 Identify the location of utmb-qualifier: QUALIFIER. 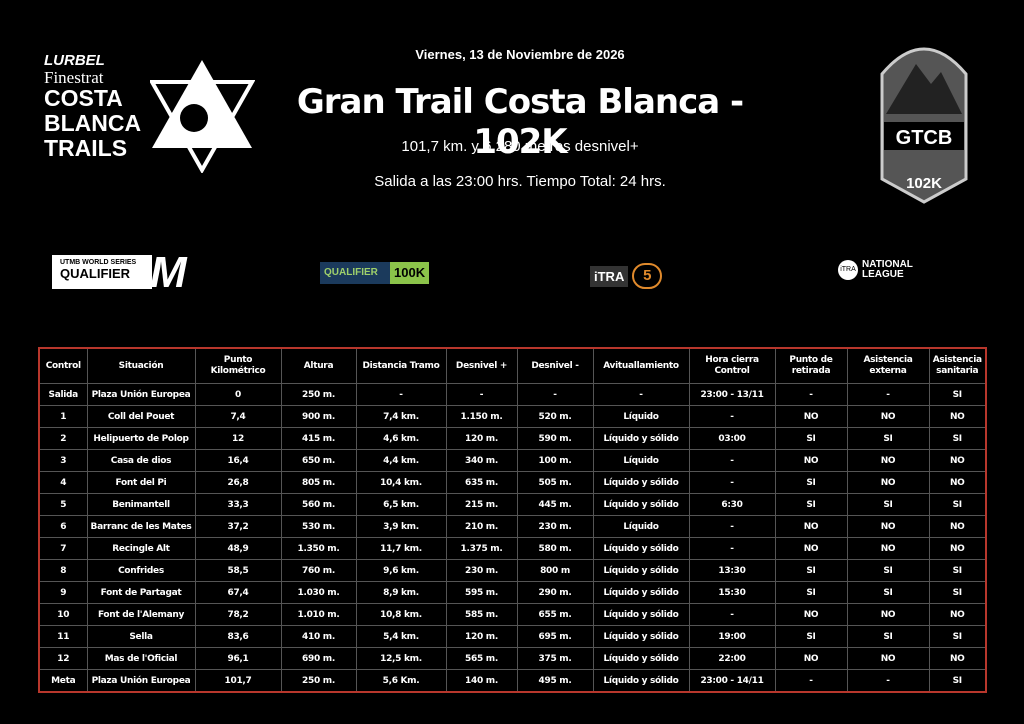
(95, 273).